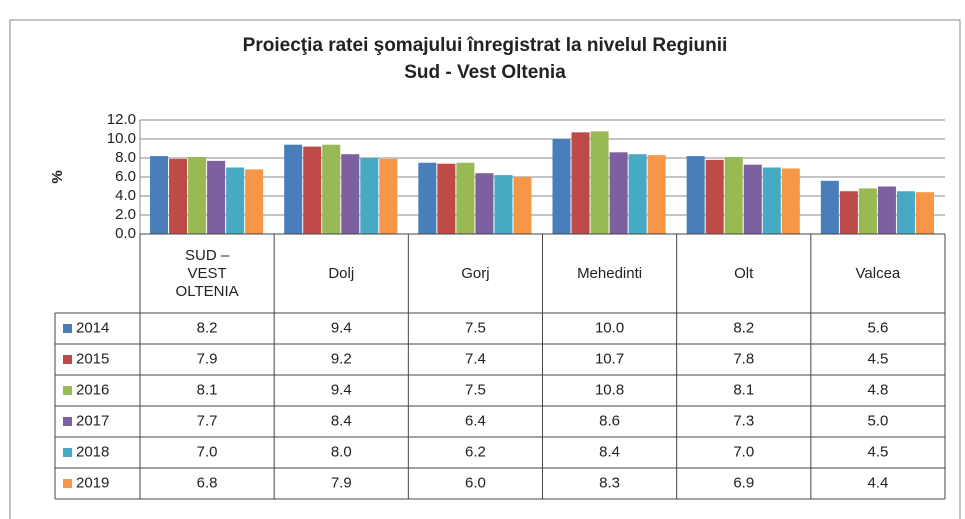 The height and width of the screenshot is (519, 965). I want to click on y-tick-label: 4.0, so click(125, 195).